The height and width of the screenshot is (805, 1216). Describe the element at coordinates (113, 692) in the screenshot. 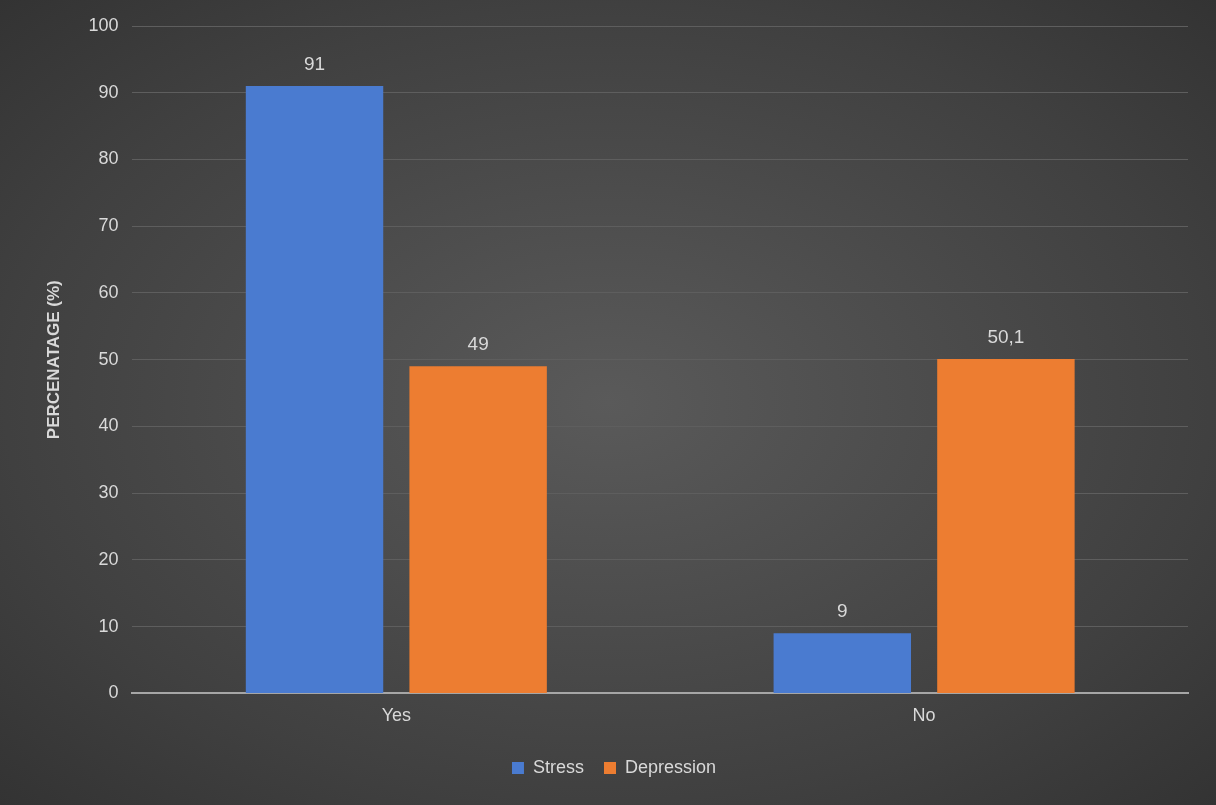

I see `y-tick-label: 0` at that location.